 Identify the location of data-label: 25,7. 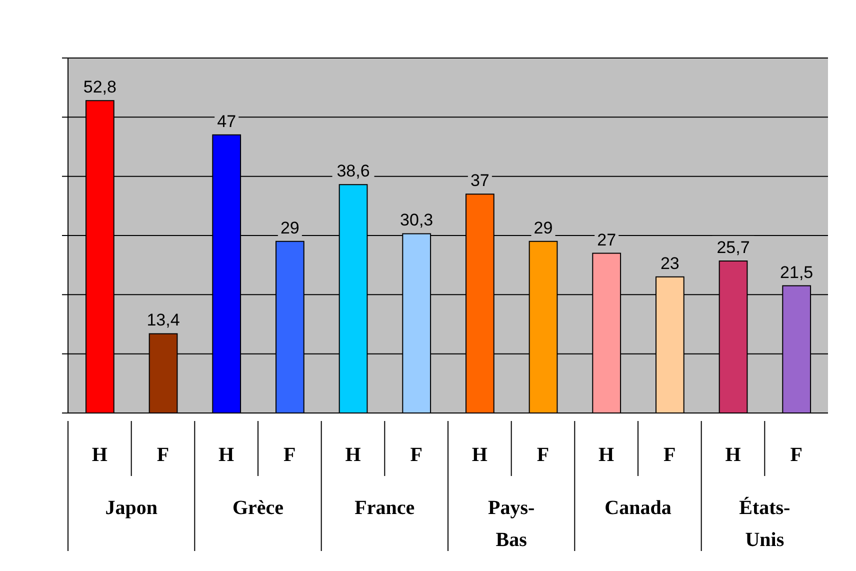
(733, 247).